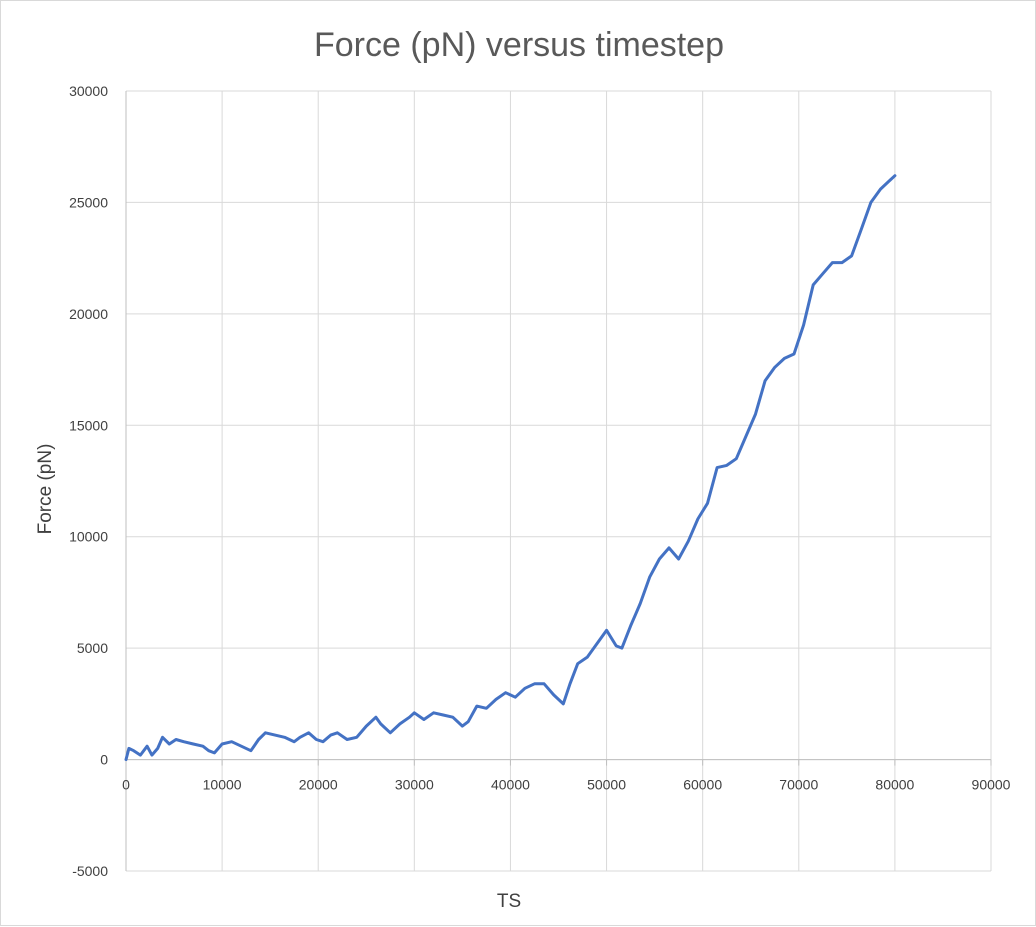 Image resolution: width=1036 pixels, height=927 pixels. Describe the element at coordinates (222, 785) in the screenshot. I see `x-tick-label: 10000` at that location.